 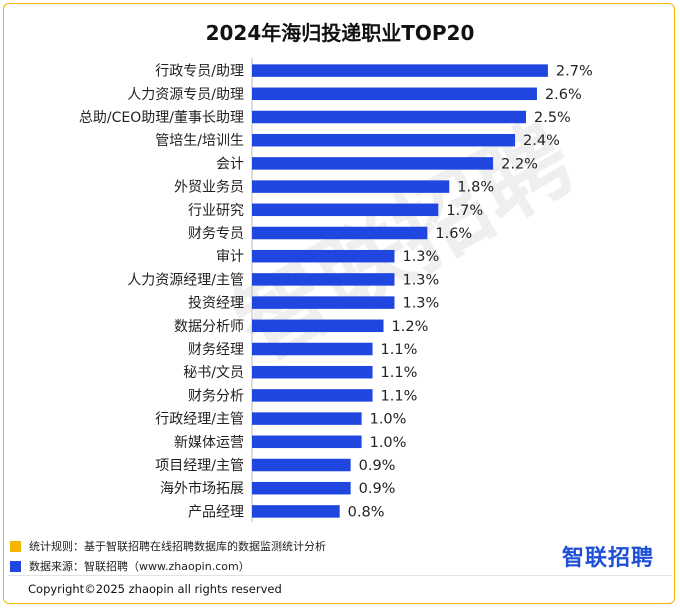 I want to click on category-label: 人力资源经理/主管, so click(x=185, y=280).